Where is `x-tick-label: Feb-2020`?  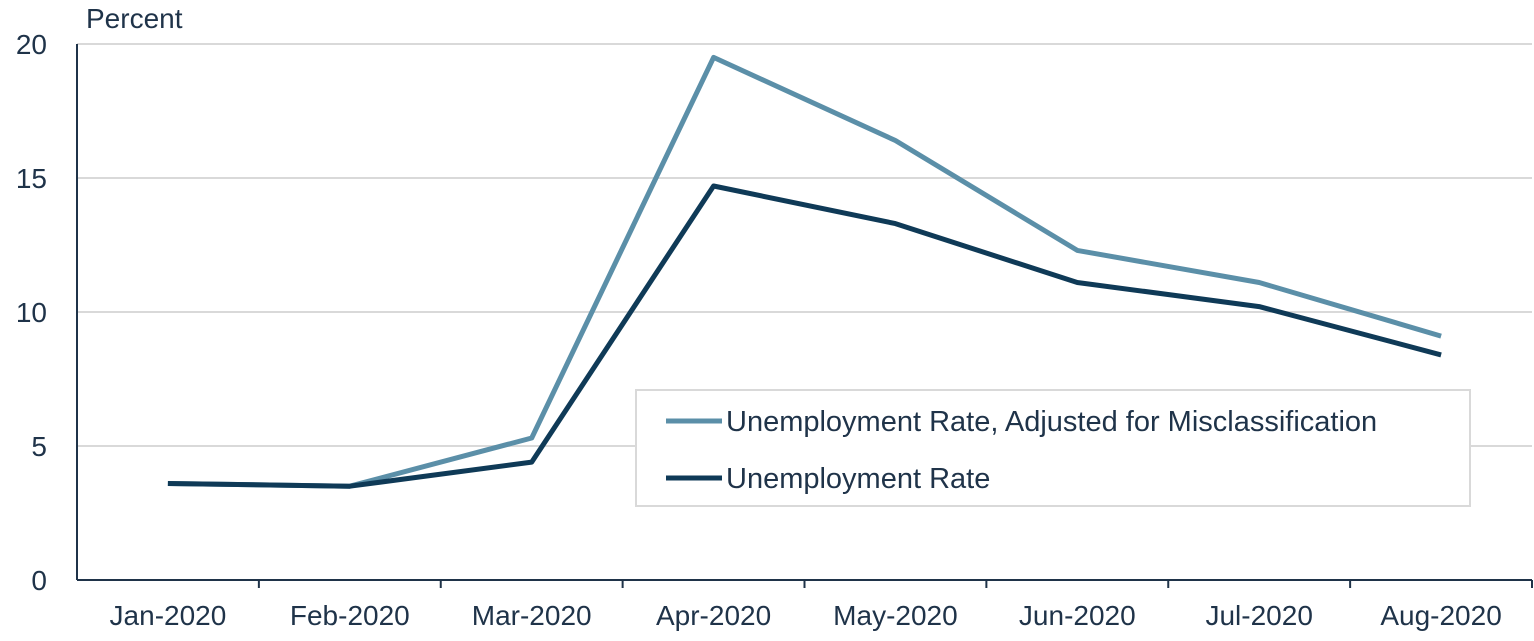 x-tick-label: Feb-2020 is located at coordinates (350, 615).